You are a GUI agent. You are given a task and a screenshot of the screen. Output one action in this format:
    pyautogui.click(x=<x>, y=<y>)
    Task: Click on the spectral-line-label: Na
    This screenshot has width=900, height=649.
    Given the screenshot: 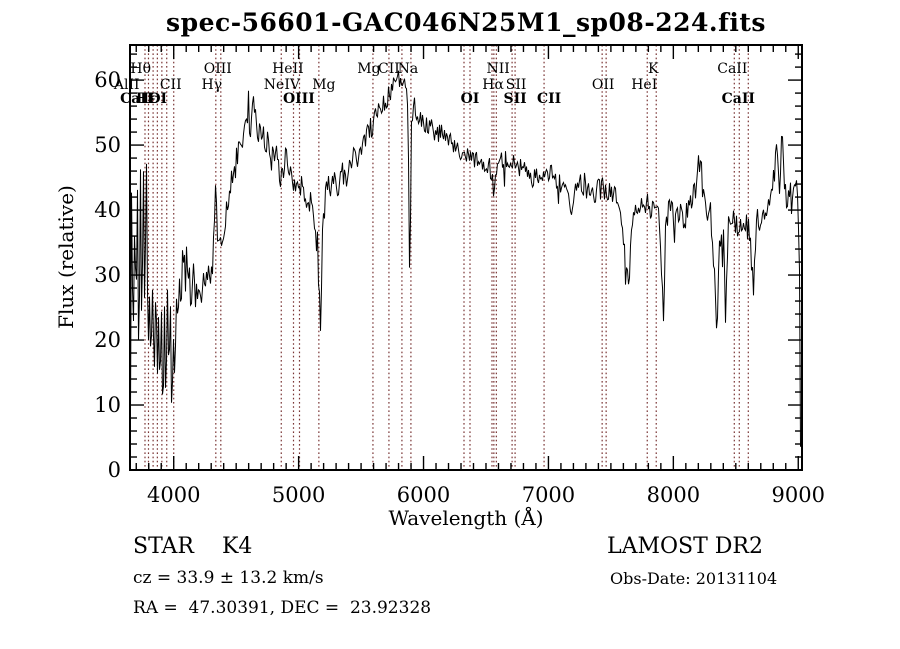 What is the action you would take?
    pyautogui.click(x=408, y=69)
    